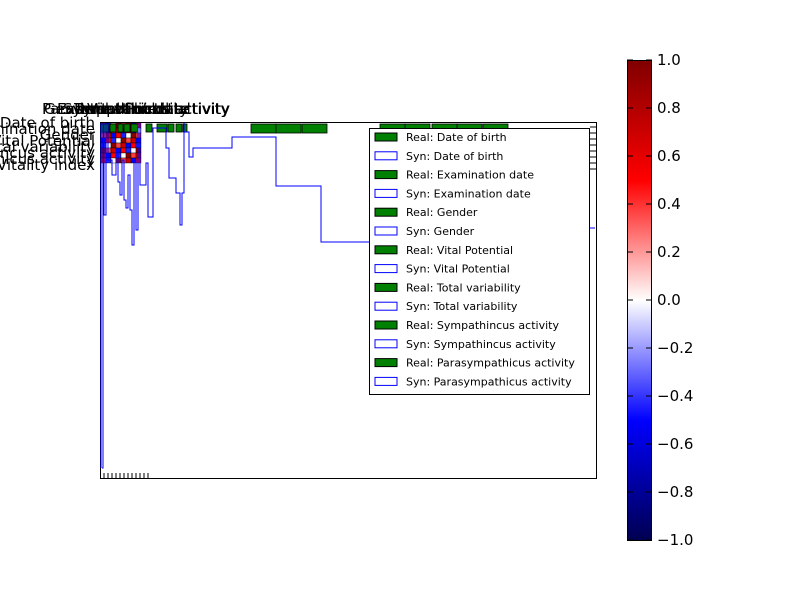 The height and width of the screenshot is (600, 800). Describe the element at coordinates (482, 325) in the screenshot. I see `legend-label: Real: Sympathincus activity` at that location.